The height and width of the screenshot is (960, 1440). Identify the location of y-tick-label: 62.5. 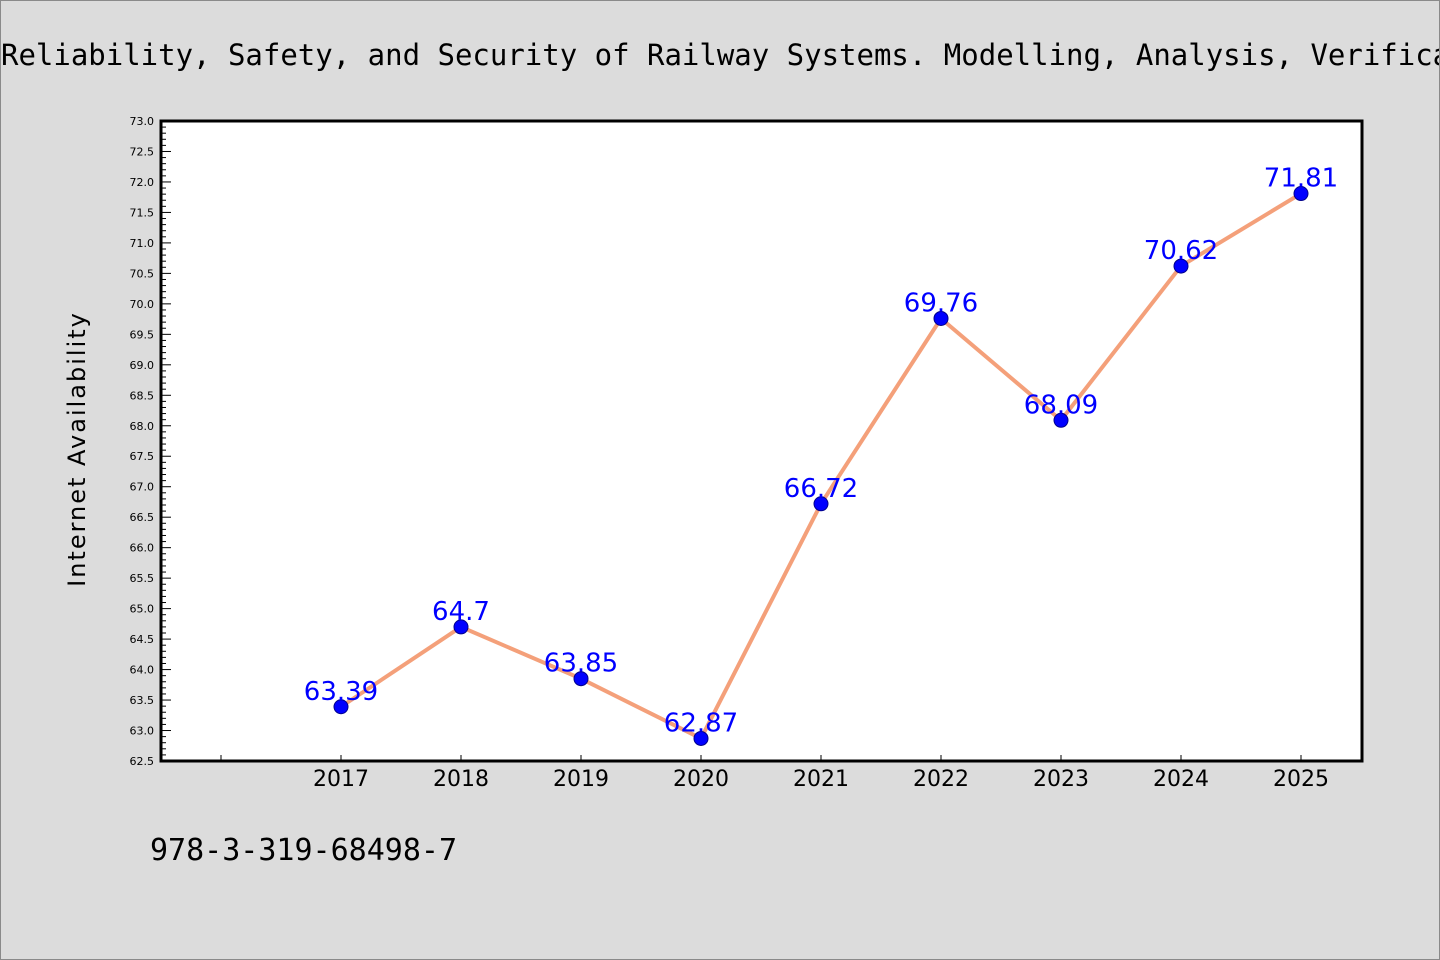
(142, 761).